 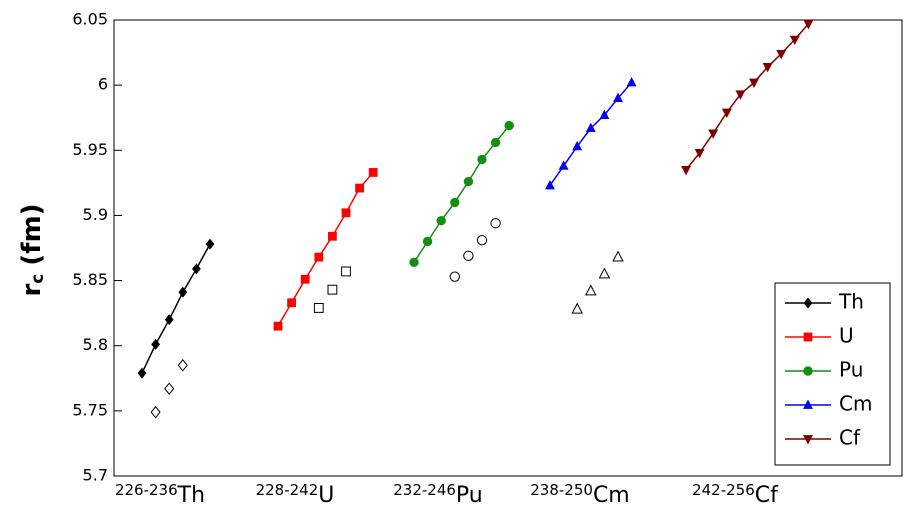 What do you see at coordinates (611, 495) in the screenshot?
I see `x-label-text: Cm` at bounding box center [611, 495].